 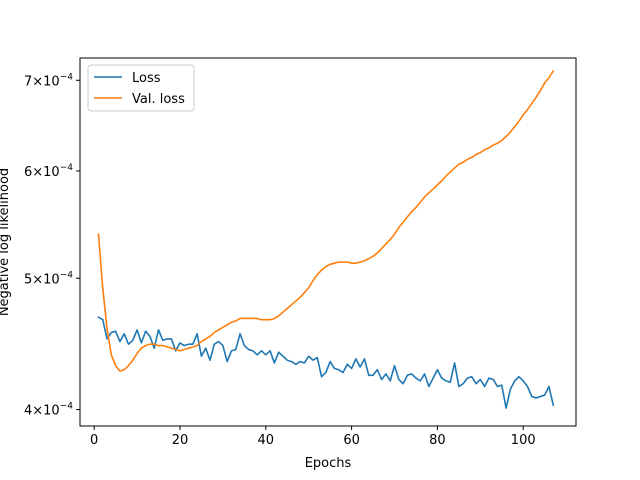 What do you see at coordinates (48, 80) in the screenshot?
I see `y-tick-label: 7×10⁻⁴` at bounding box center [48, 80].